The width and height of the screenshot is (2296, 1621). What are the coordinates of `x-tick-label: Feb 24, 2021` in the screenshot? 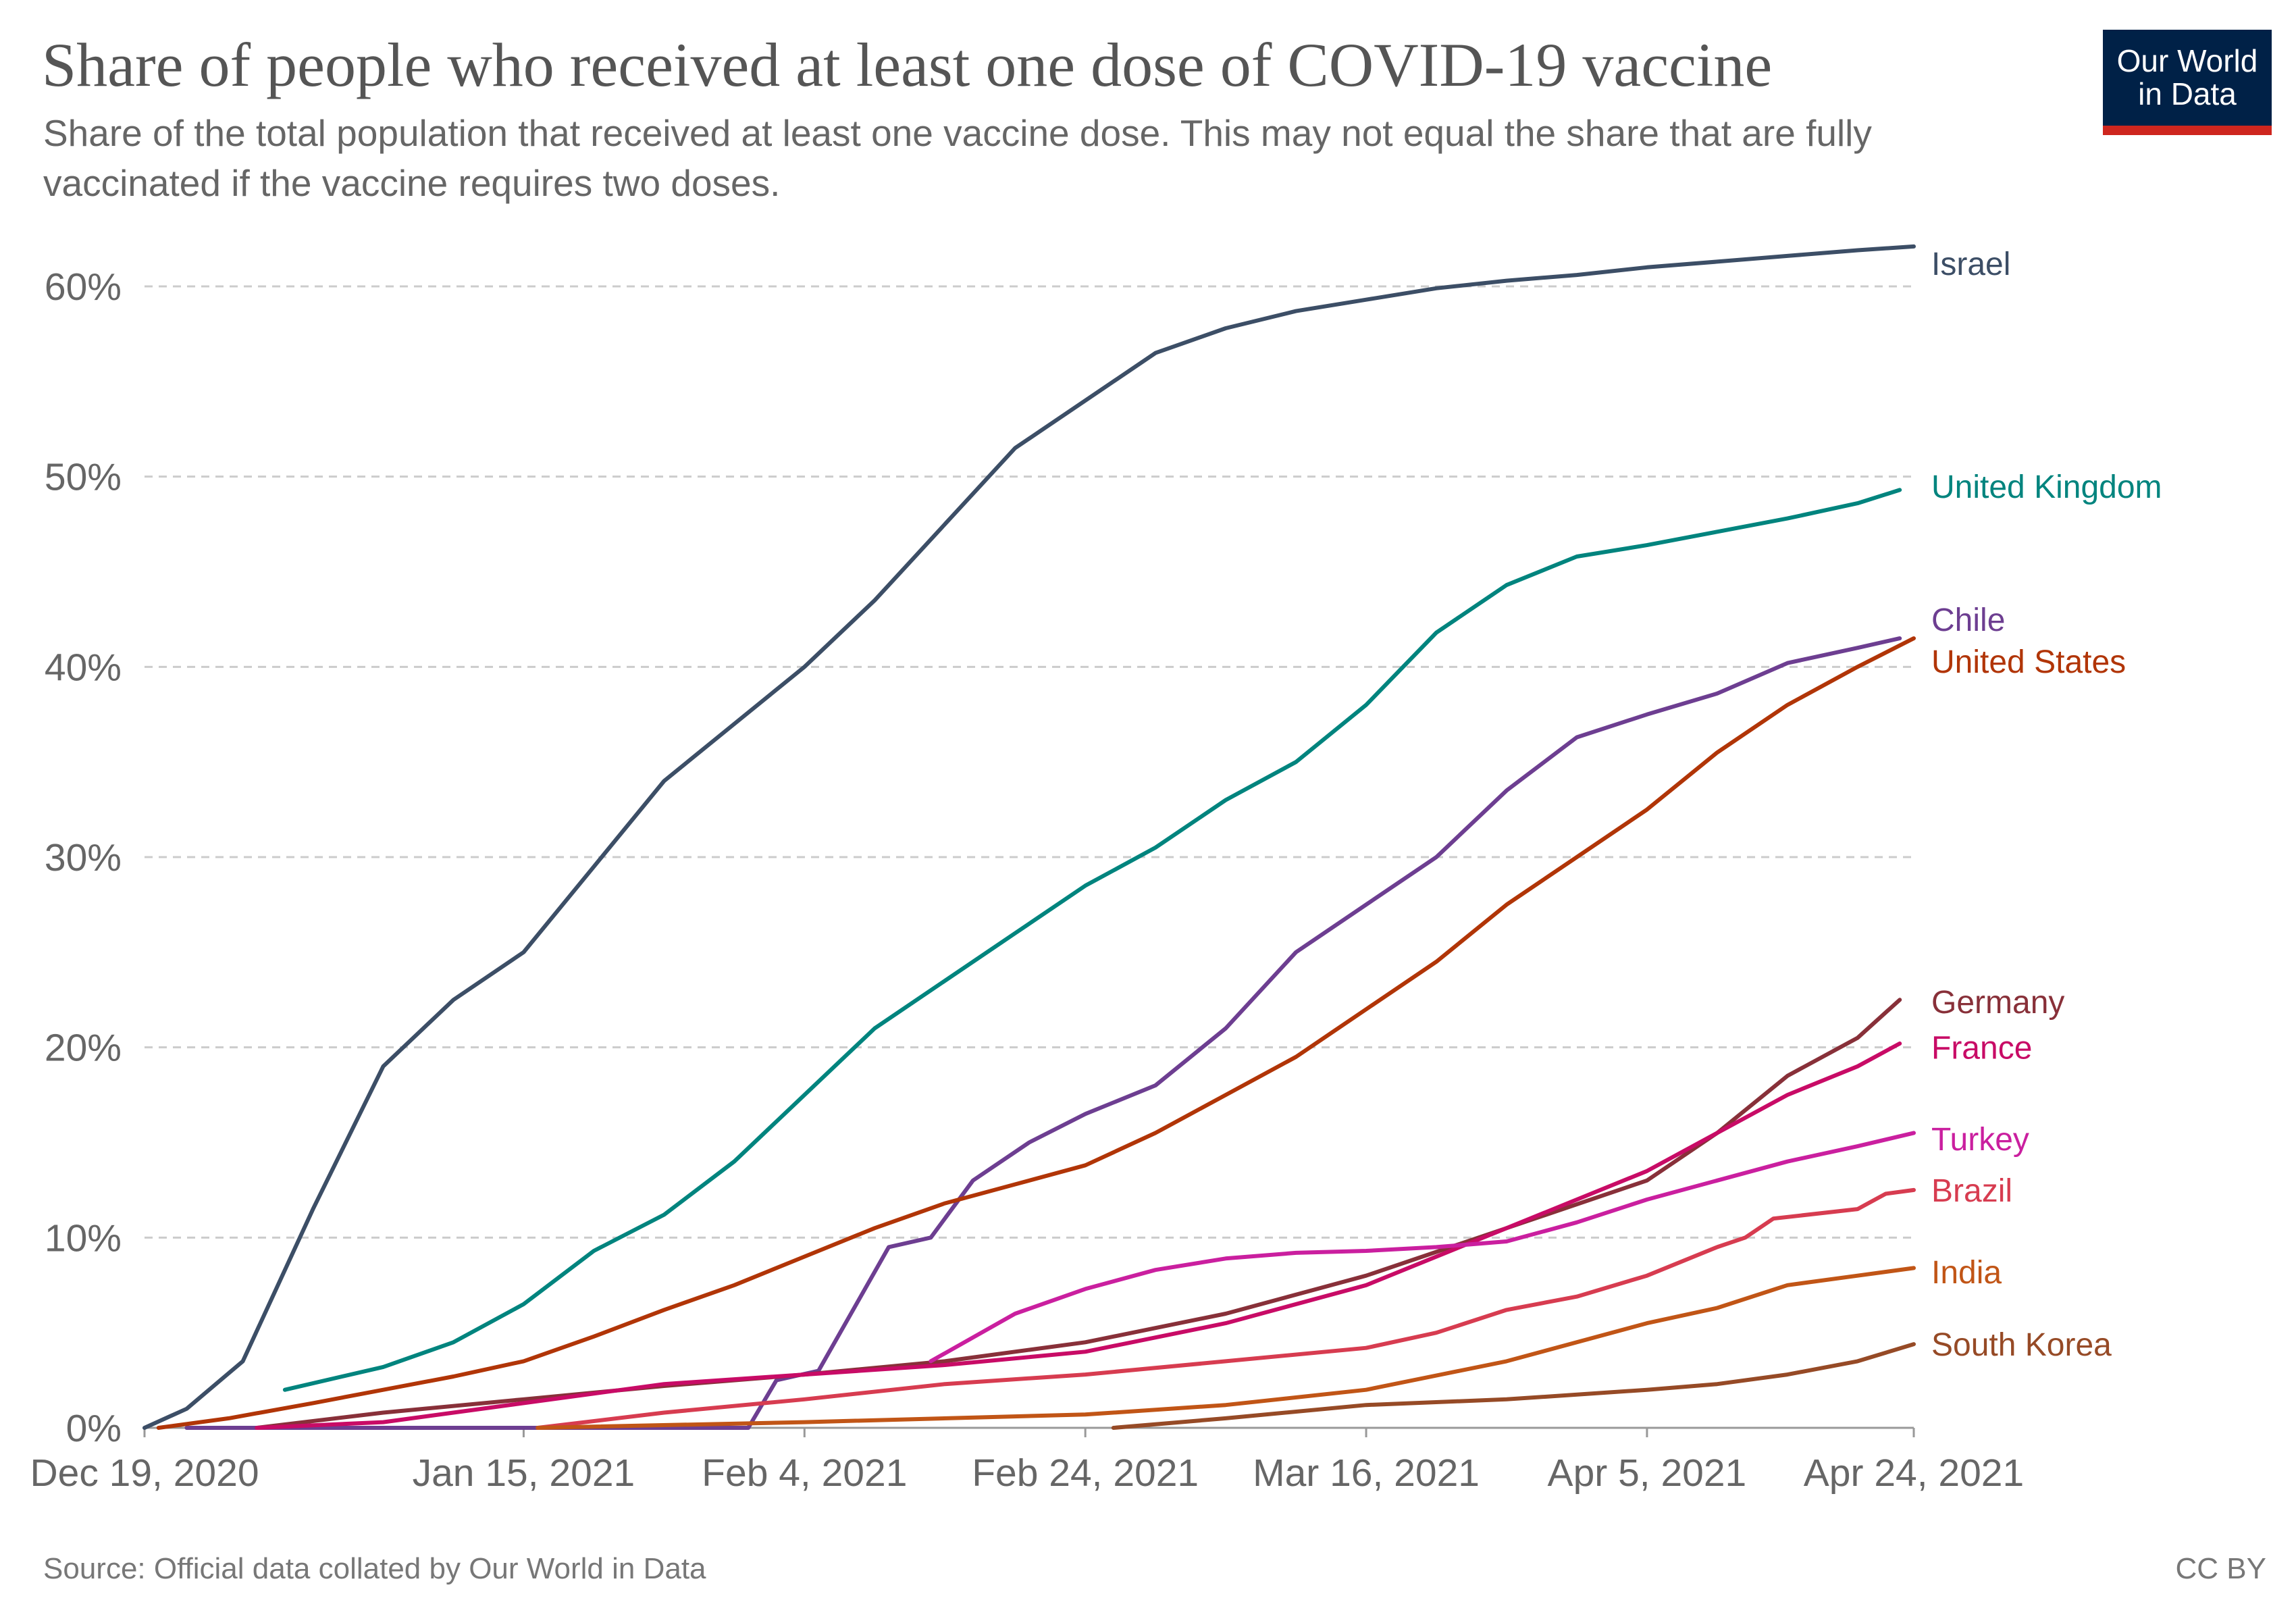 It's located at (1085, 1473).